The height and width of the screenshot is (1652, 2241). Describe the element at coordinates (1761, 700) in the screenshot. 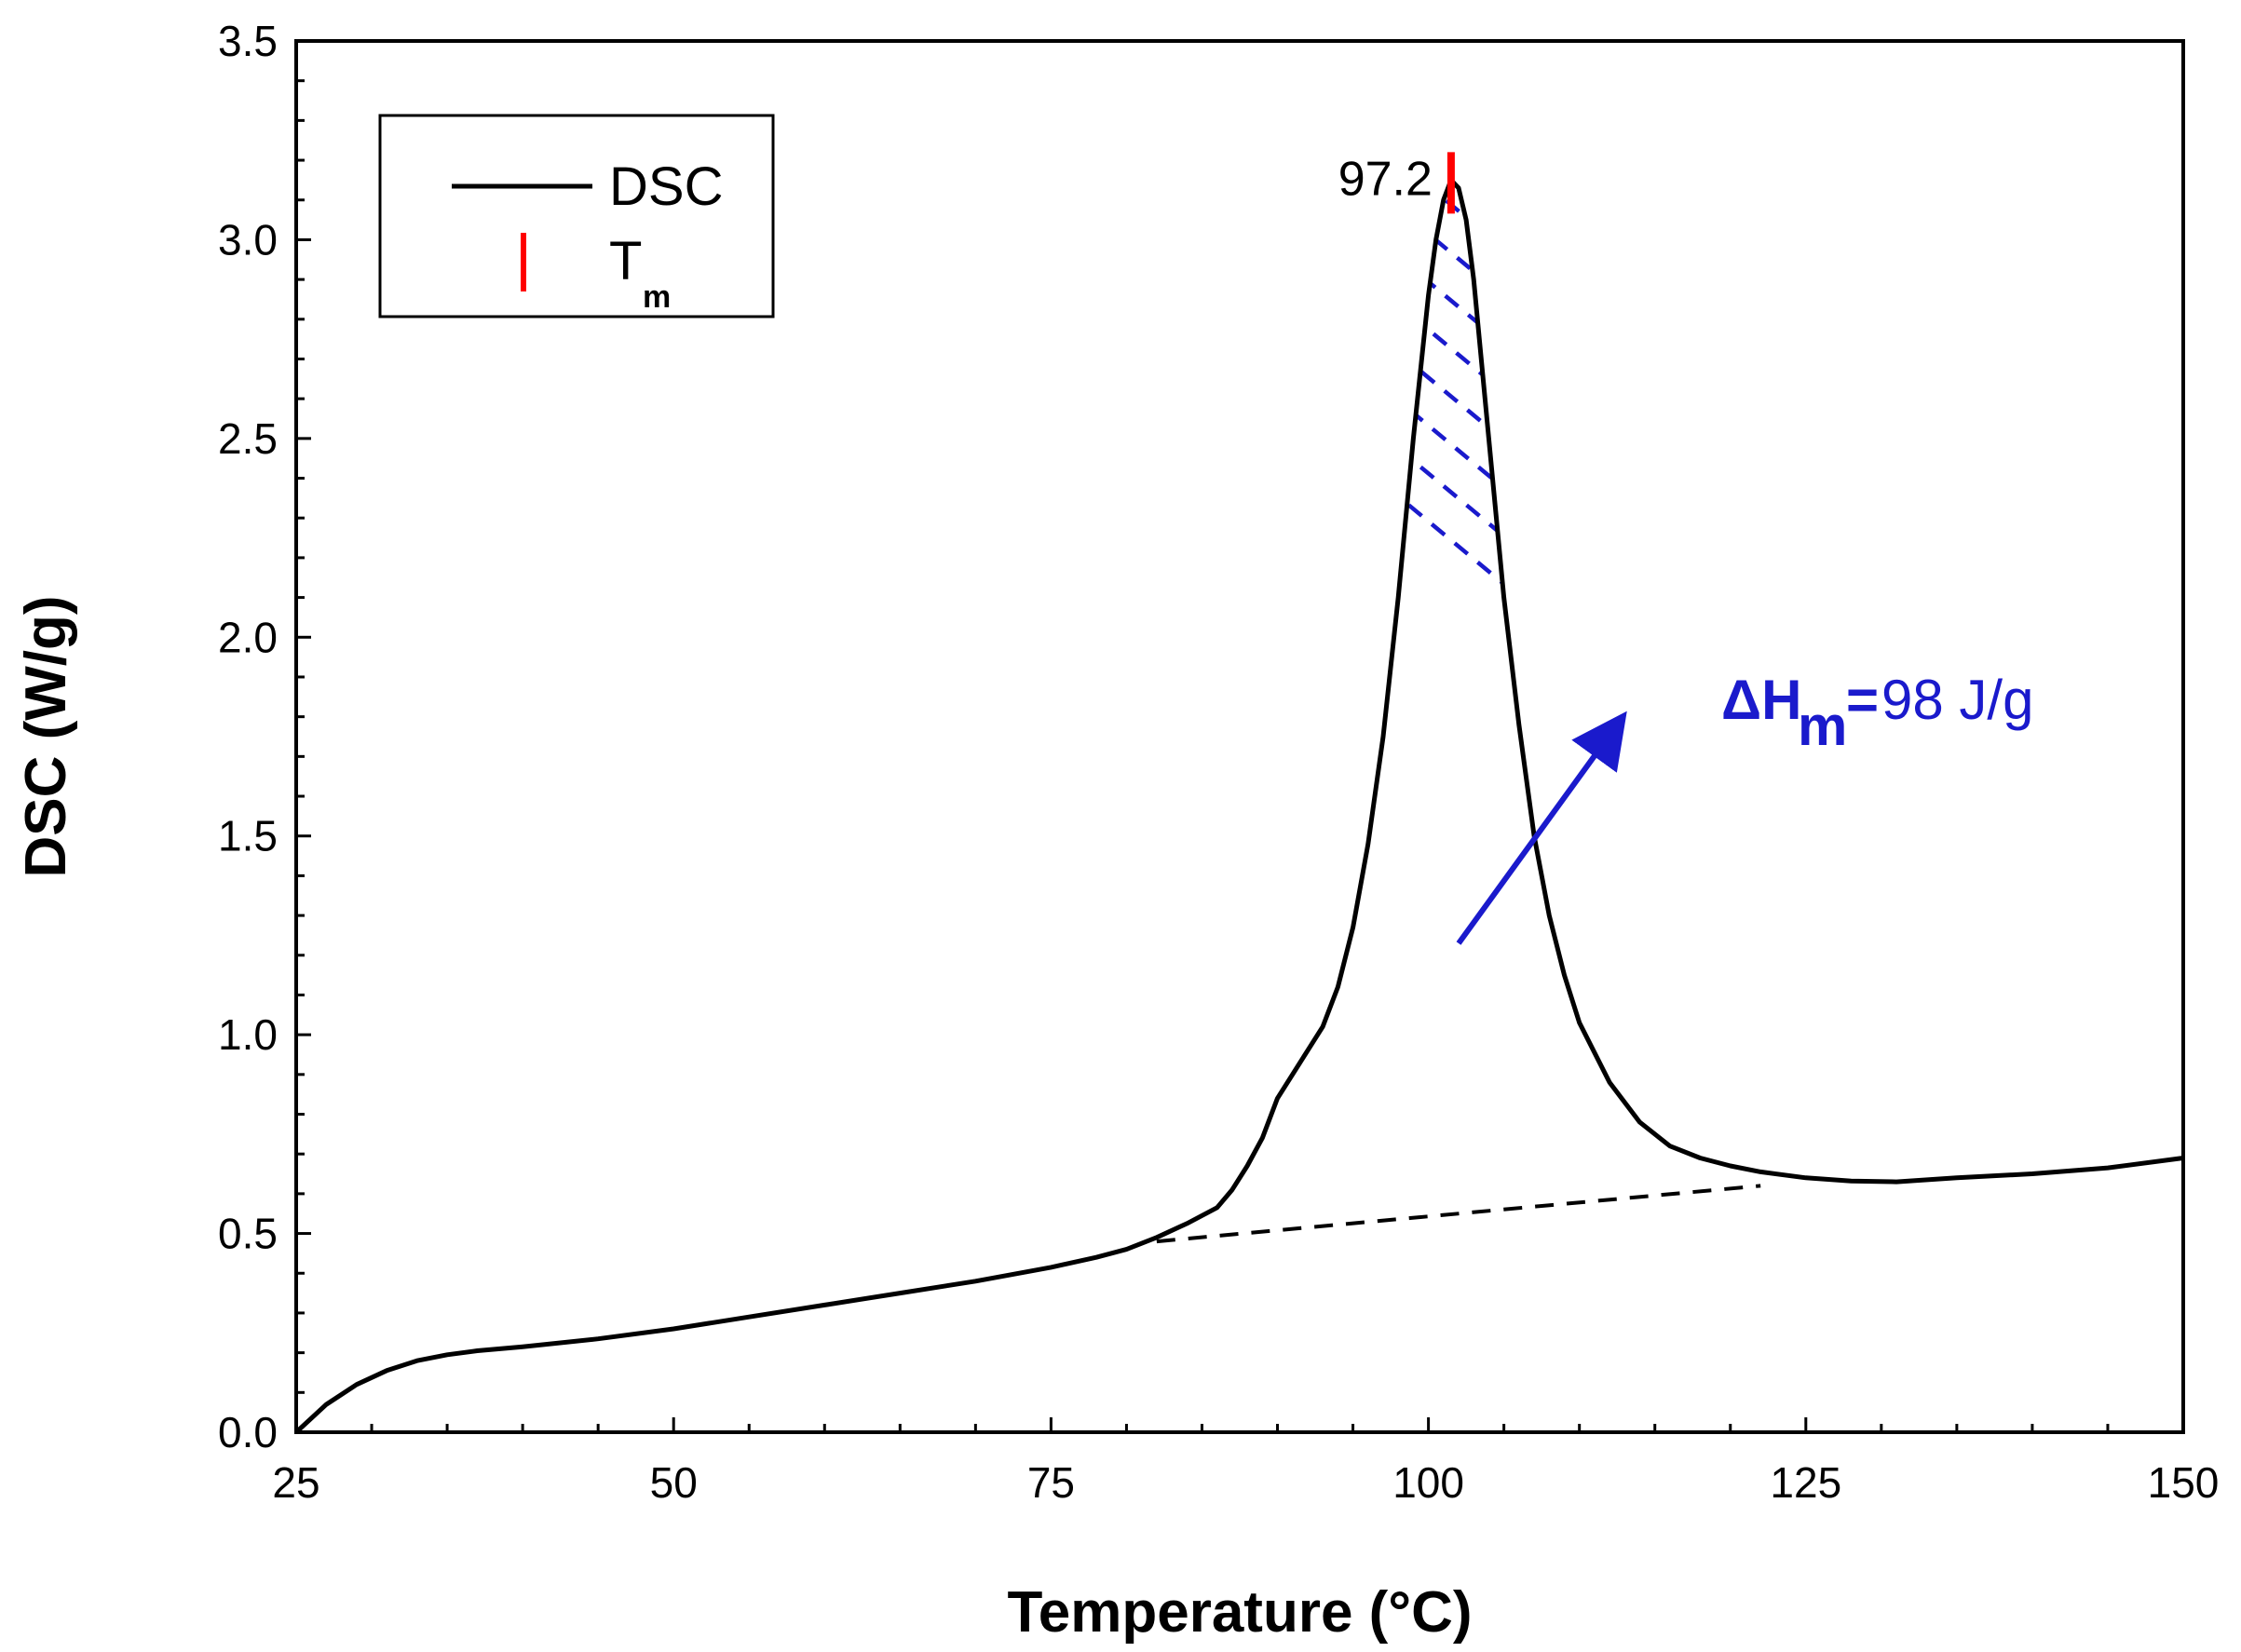

I see `enthalpy-symbol: ΔH` at that location.